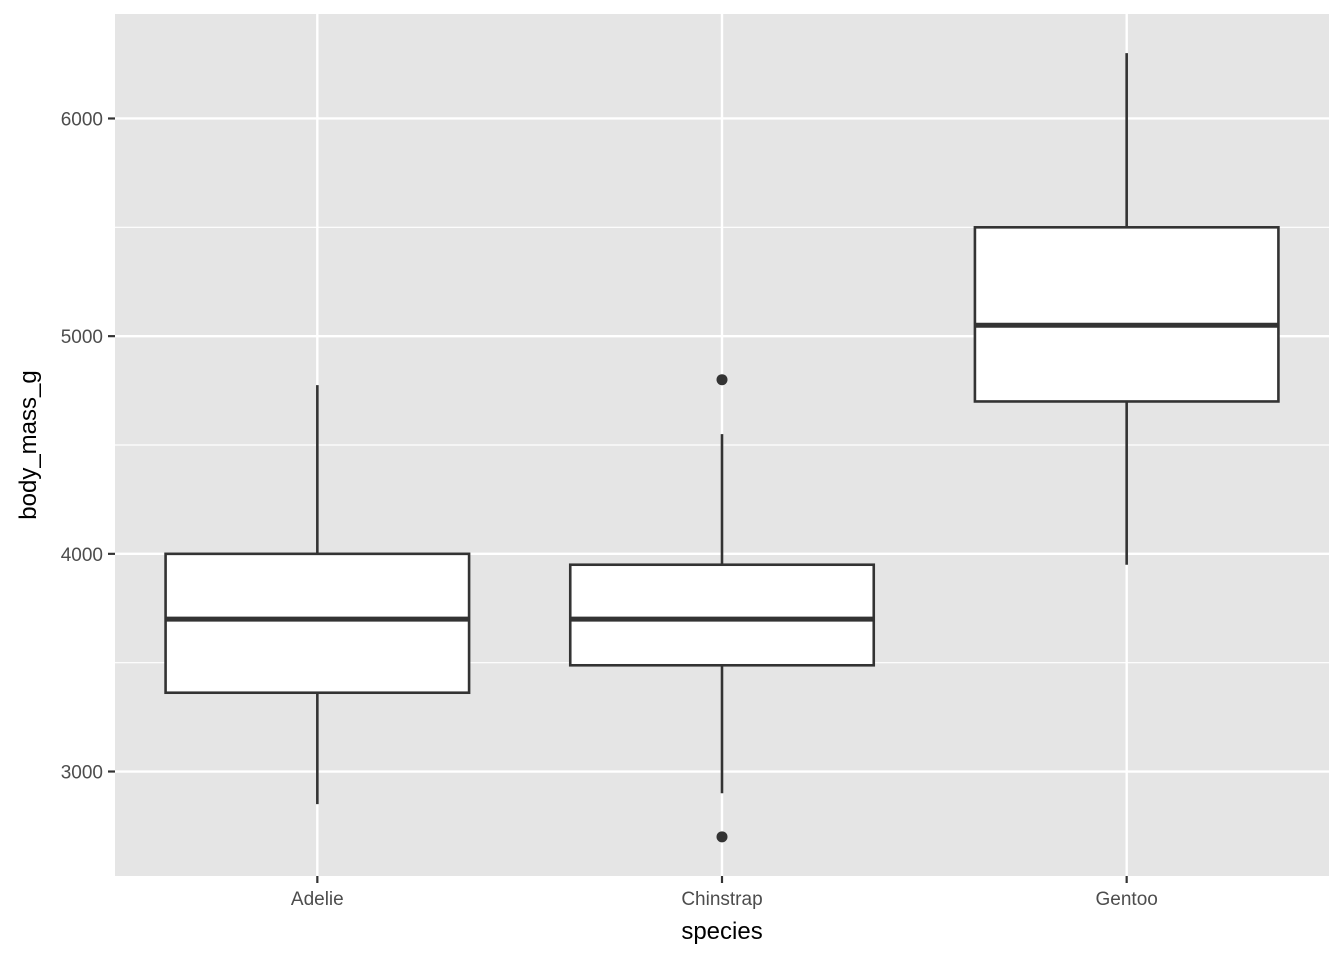 The height and width of the screenshot is (960, 1344). I want to click on y-axis-title: body_mass_g, so click(28, 444).